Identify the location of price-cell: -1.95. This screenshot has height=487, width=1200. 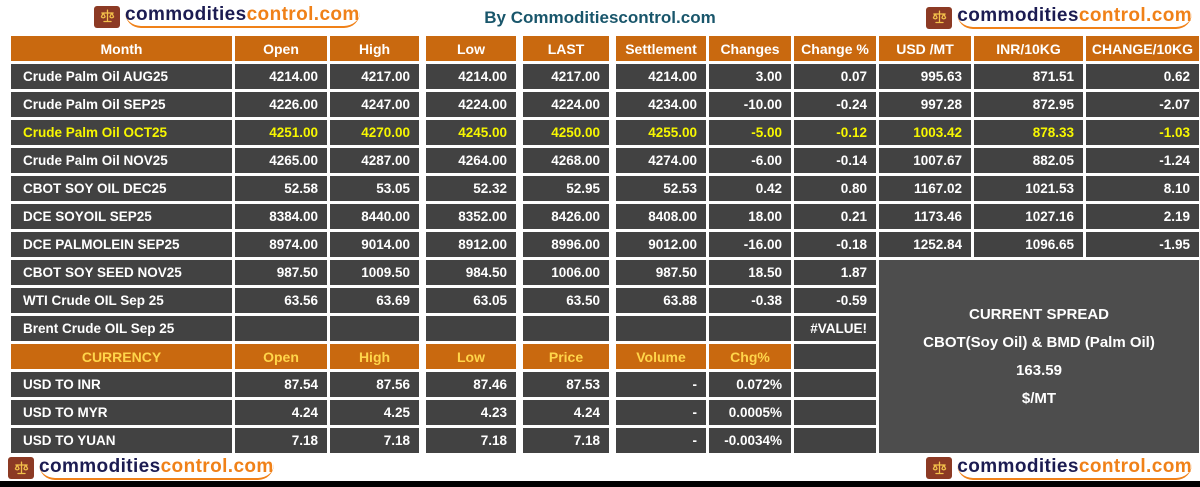
(1142, 245).